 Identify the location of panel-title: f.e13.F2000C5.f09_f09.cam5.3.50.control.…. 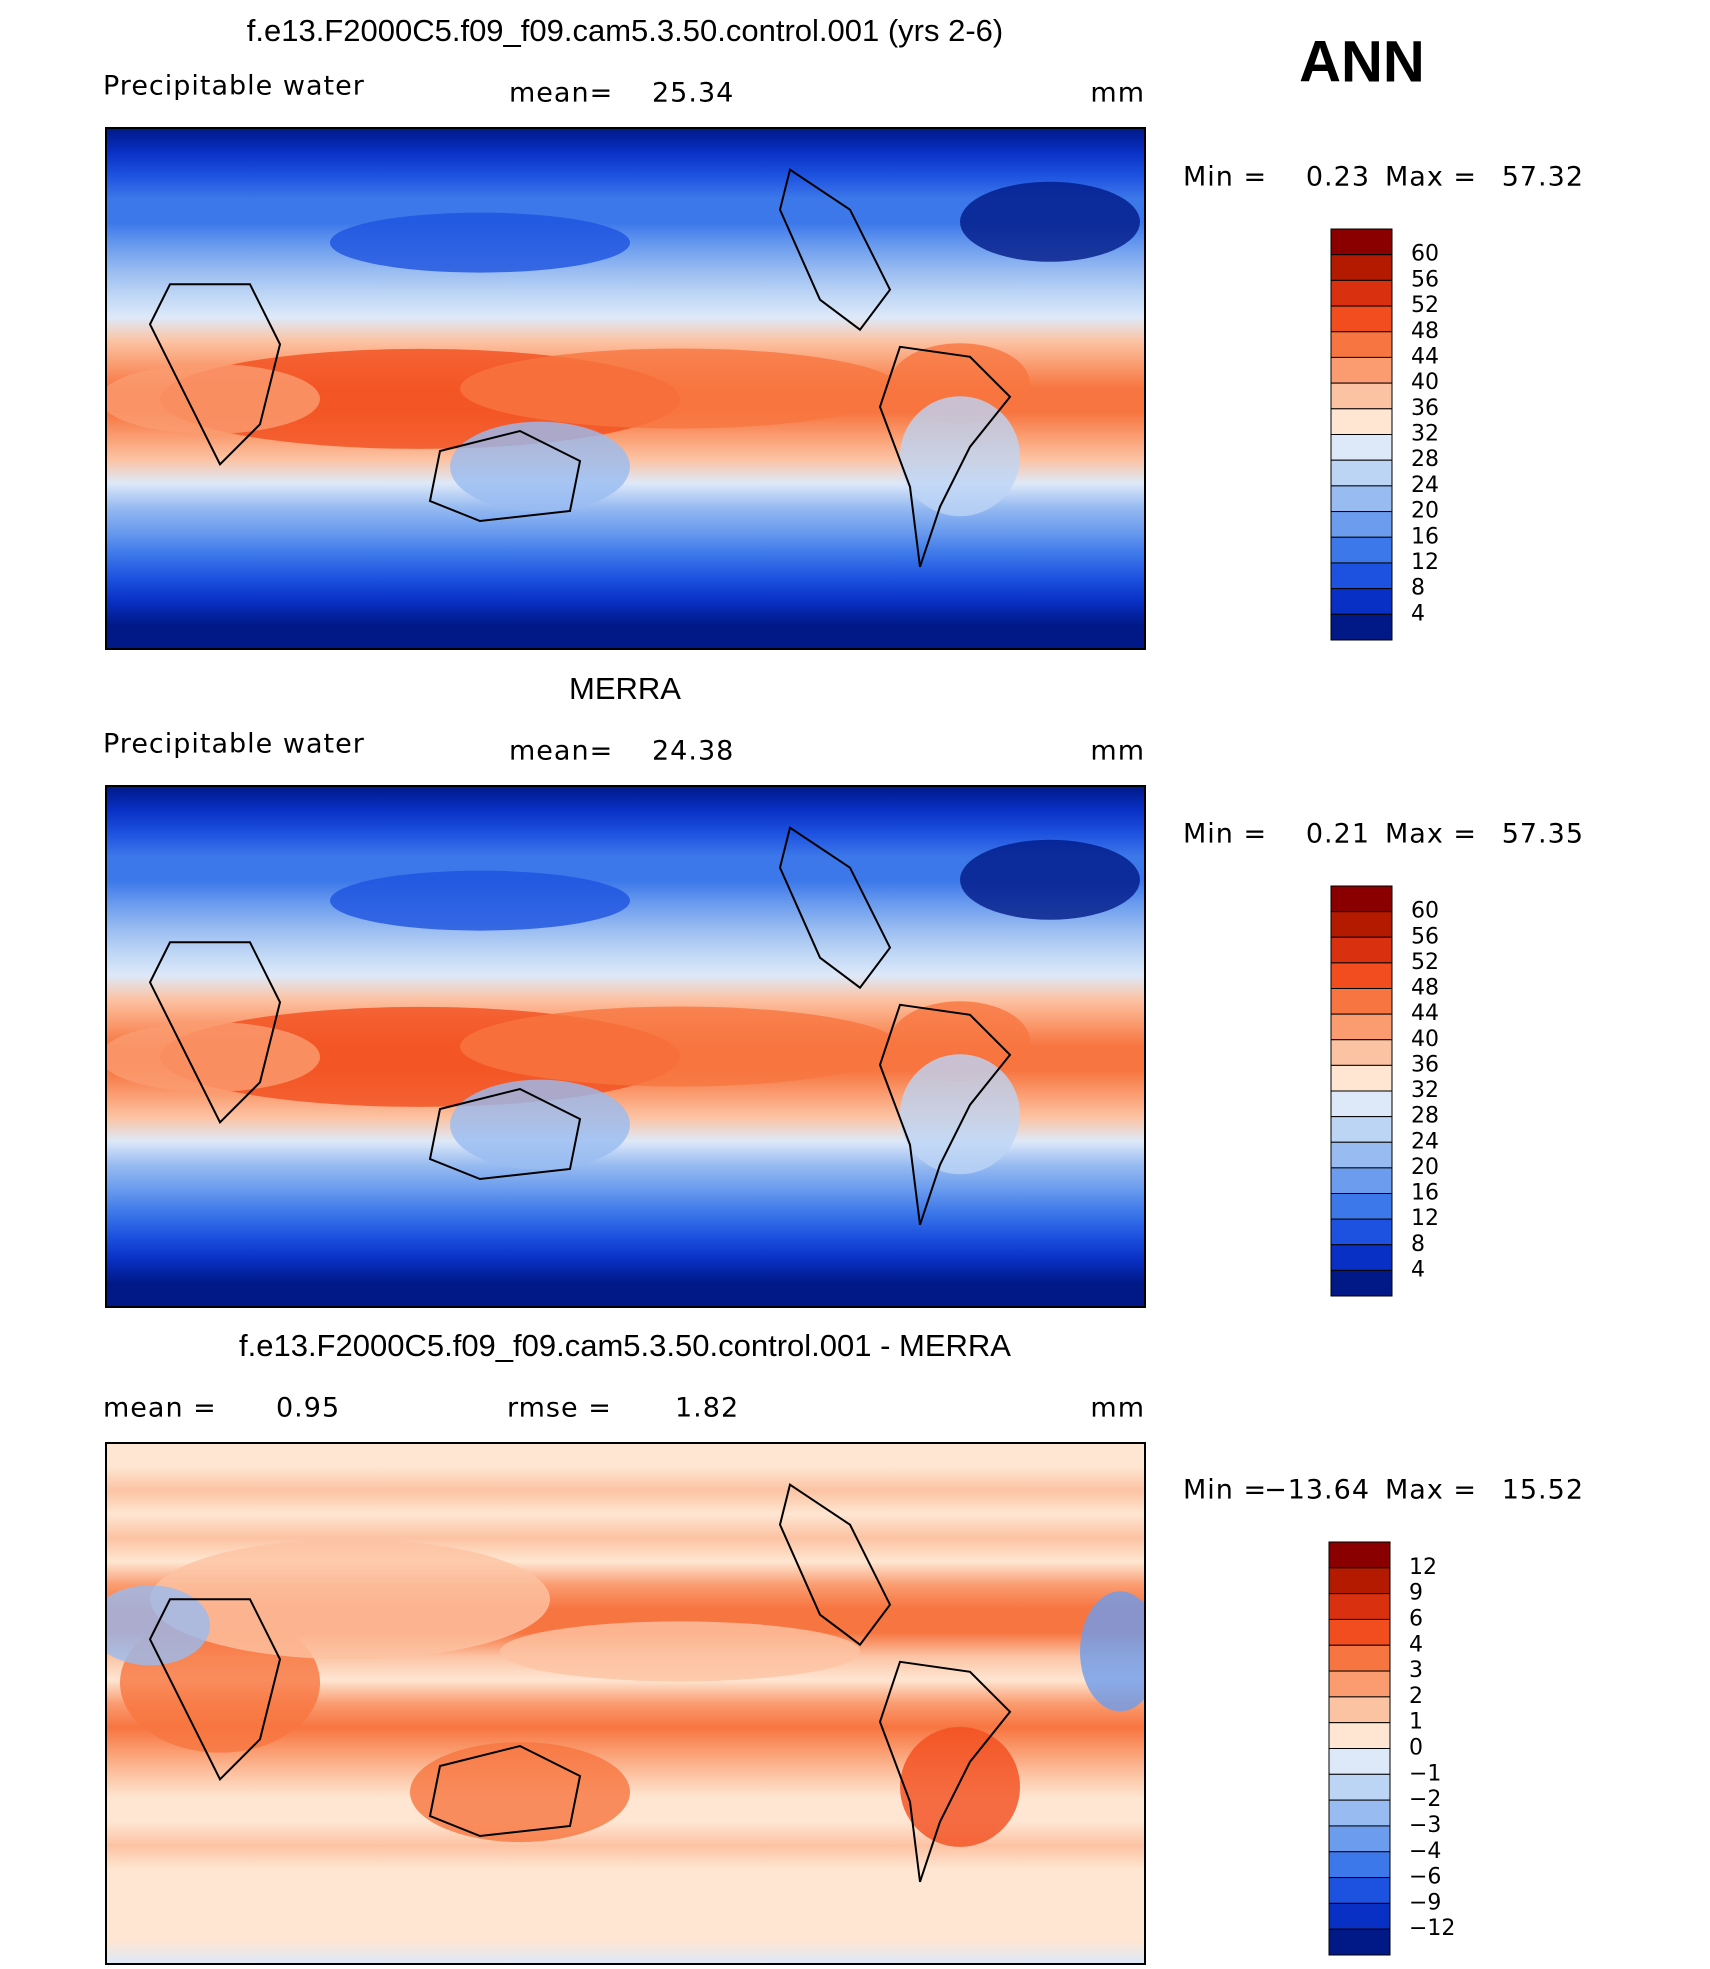
(625, 1345).